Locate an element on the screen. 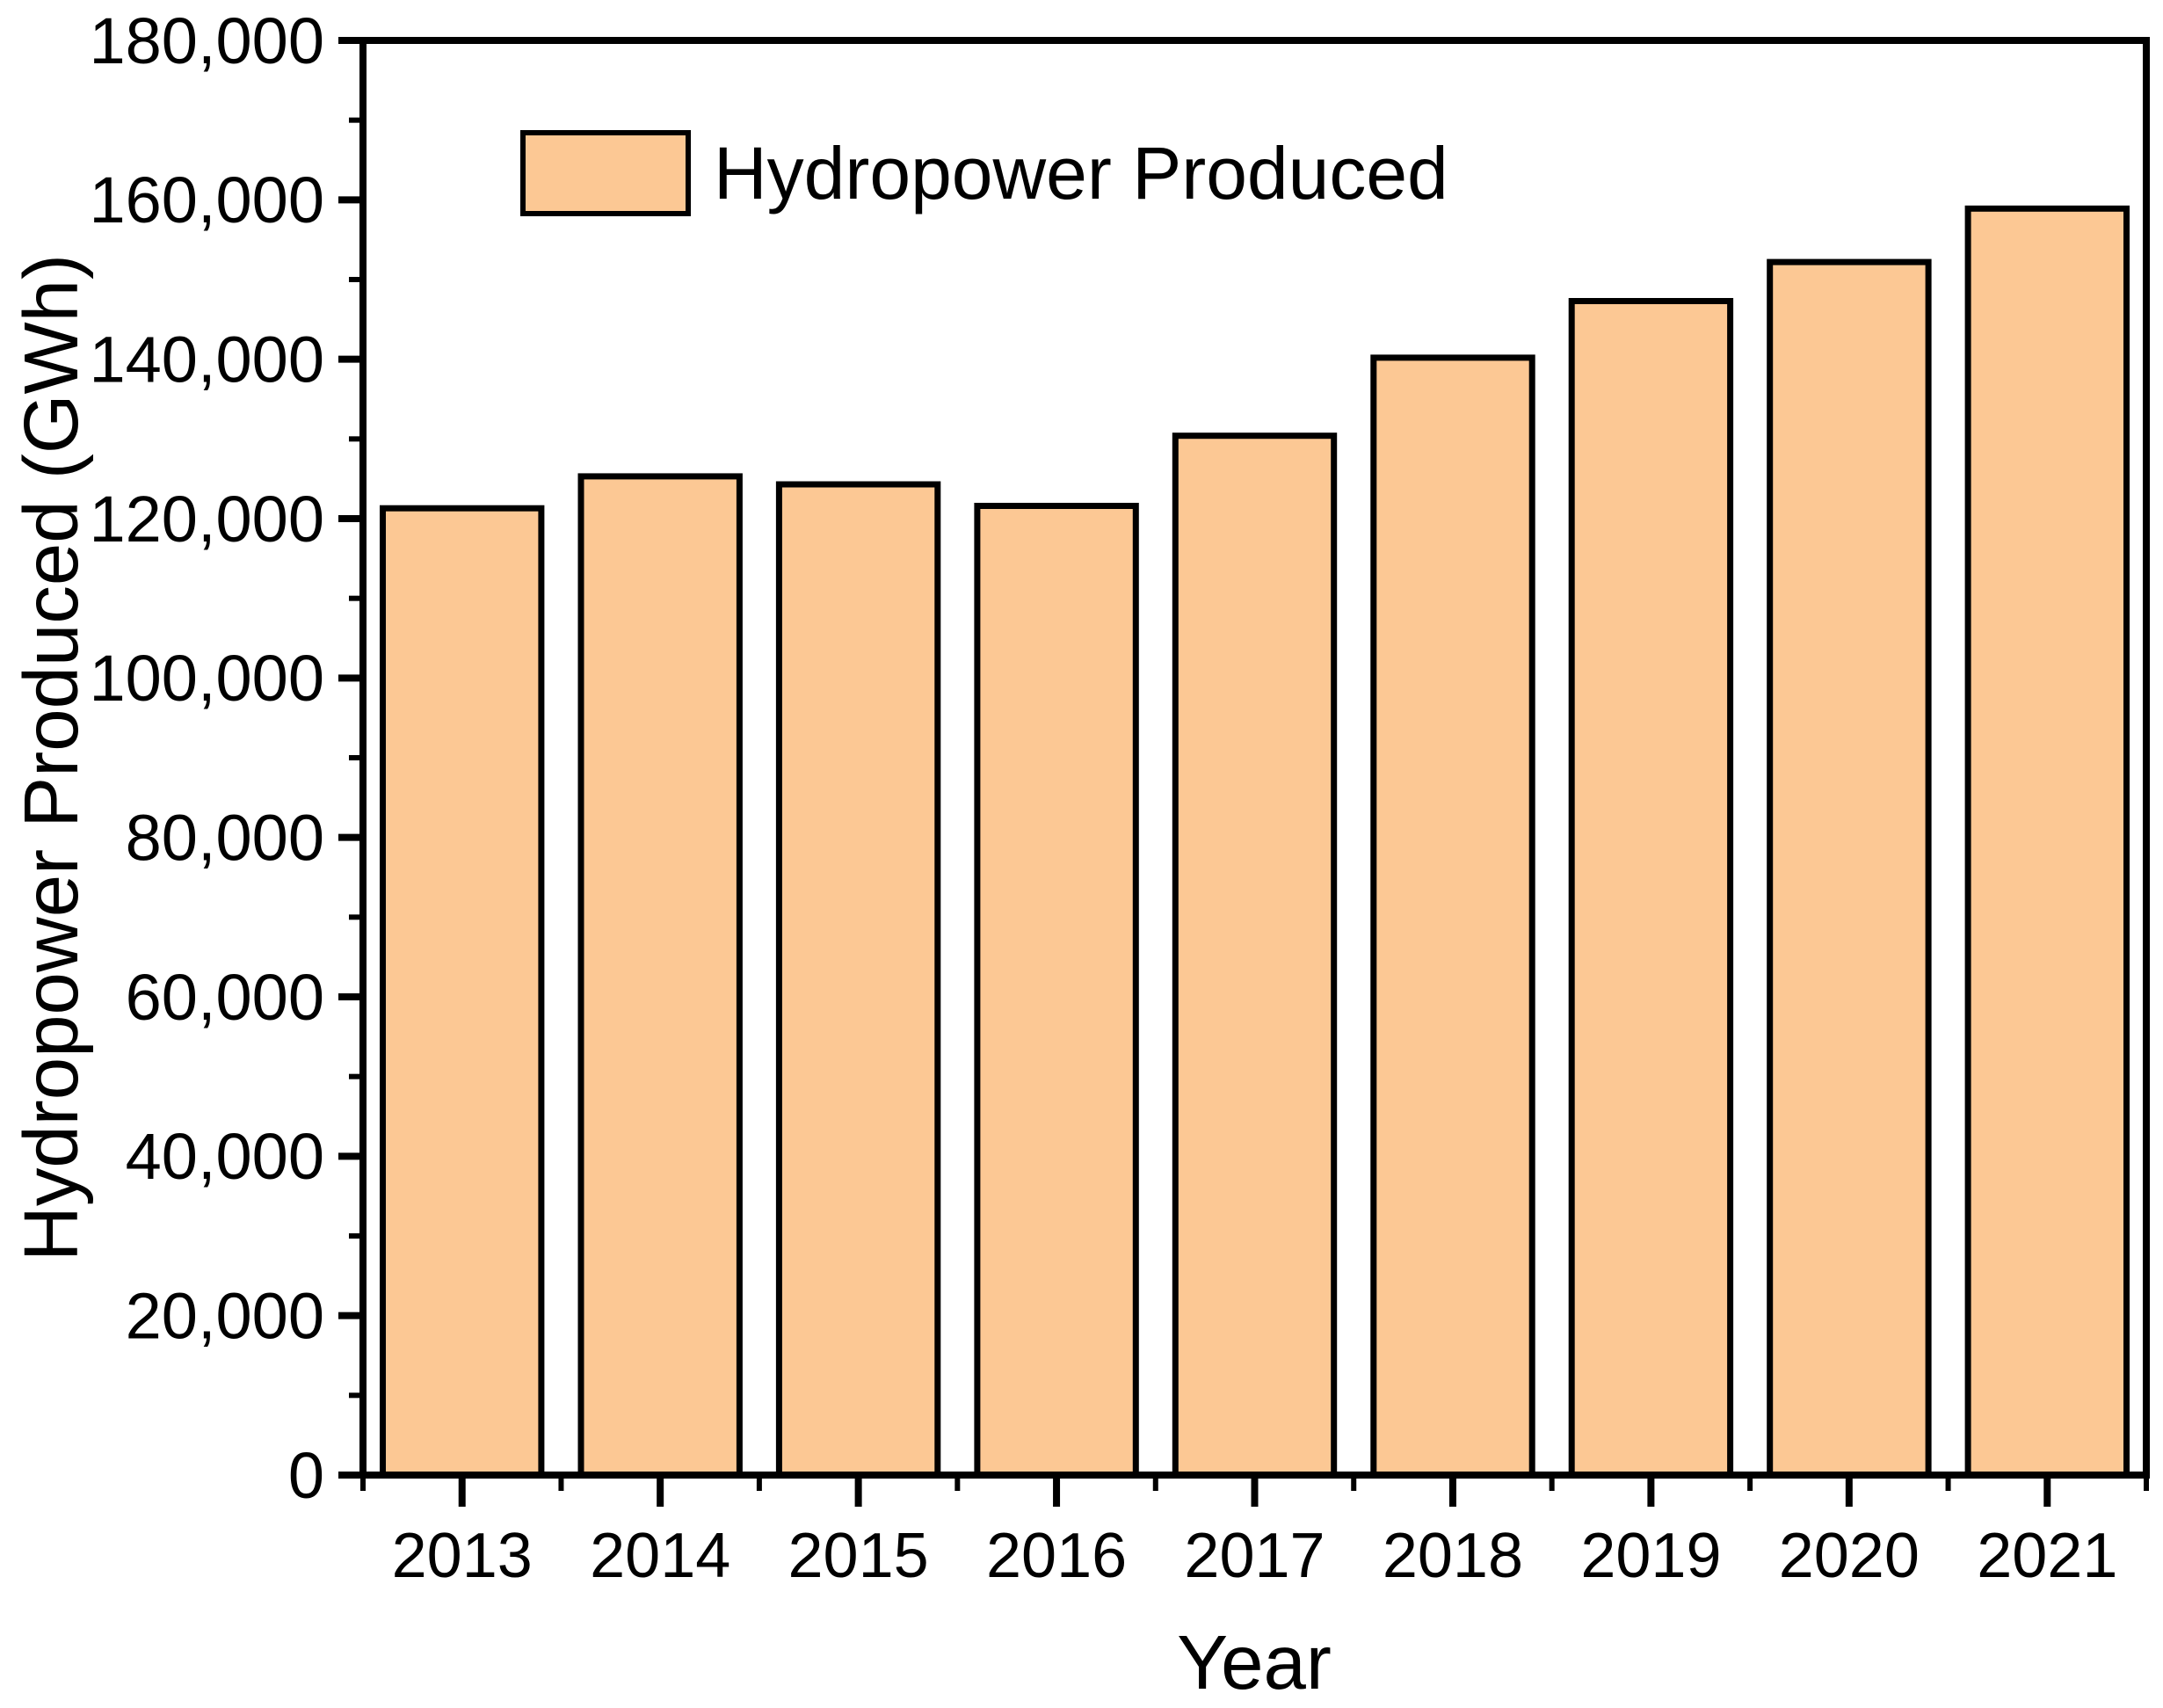 The image size is (2163, 1708). x-axis-title: Year is located at coordinates (1254, 1663).